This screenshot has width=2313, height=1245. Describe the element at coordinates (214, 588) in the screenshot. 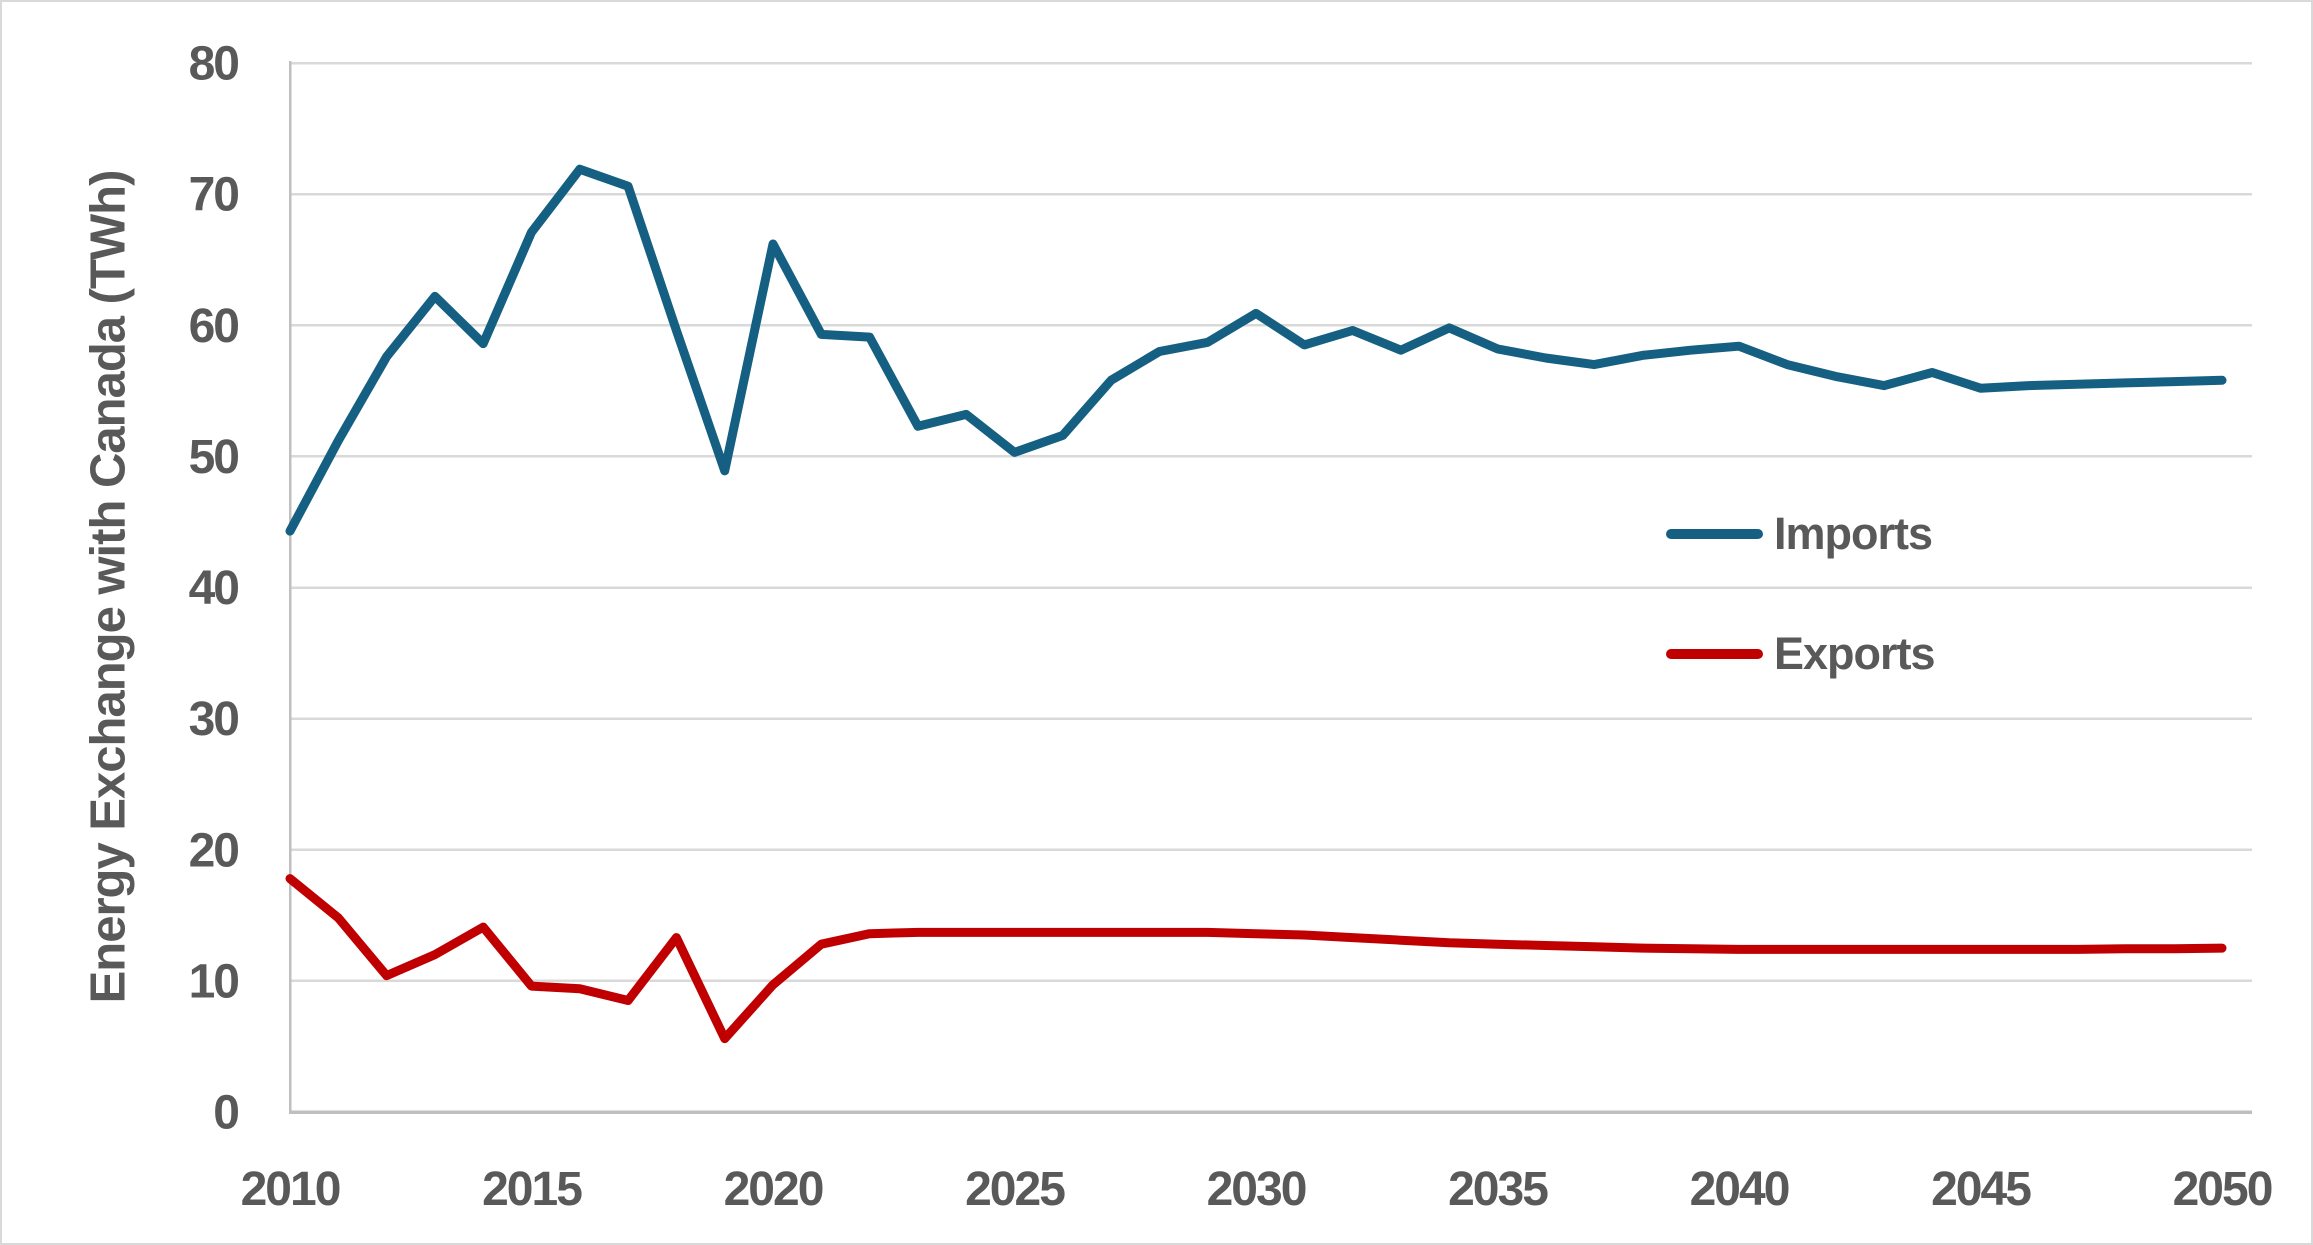

I see `y-tick-label-40: 40` at that location.